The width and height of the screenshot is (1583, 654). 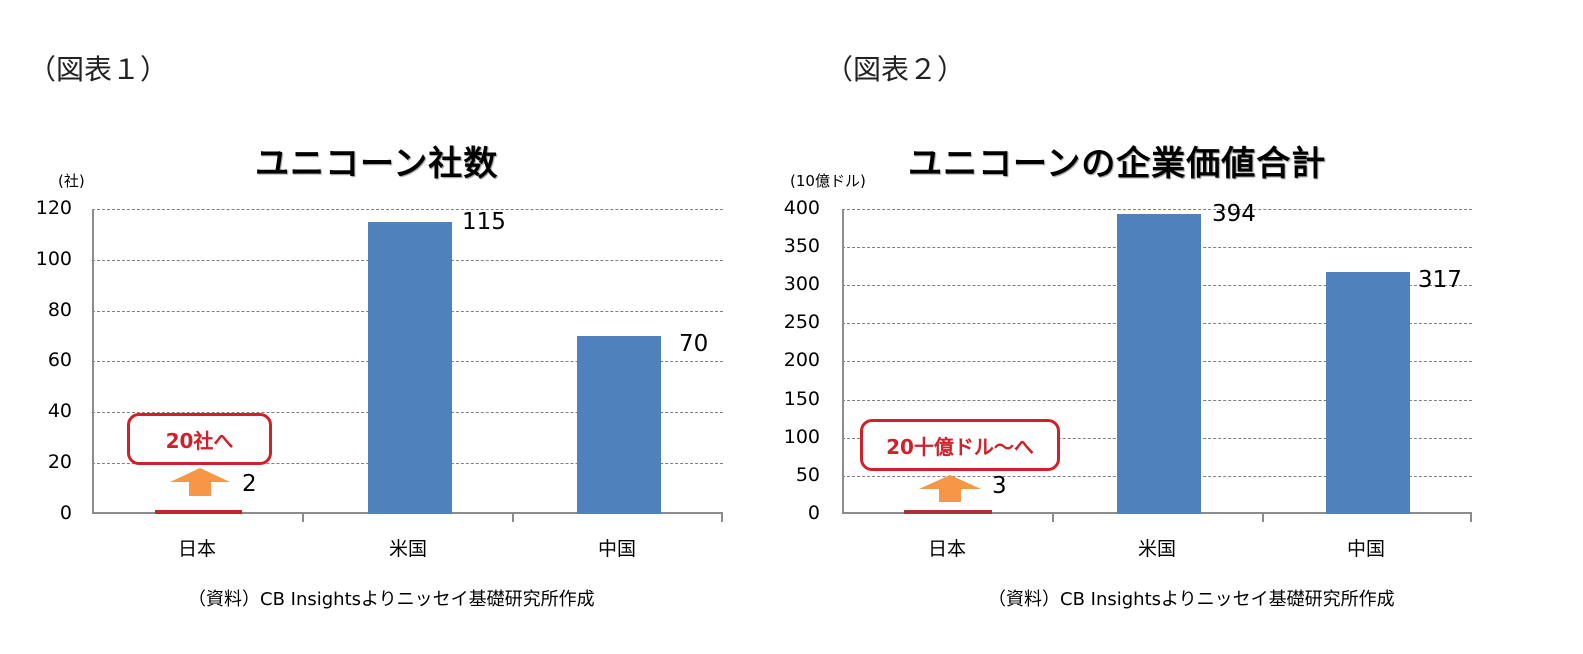 I want to click on figure-label-1: （図表１）, so click(x=98, y=69).